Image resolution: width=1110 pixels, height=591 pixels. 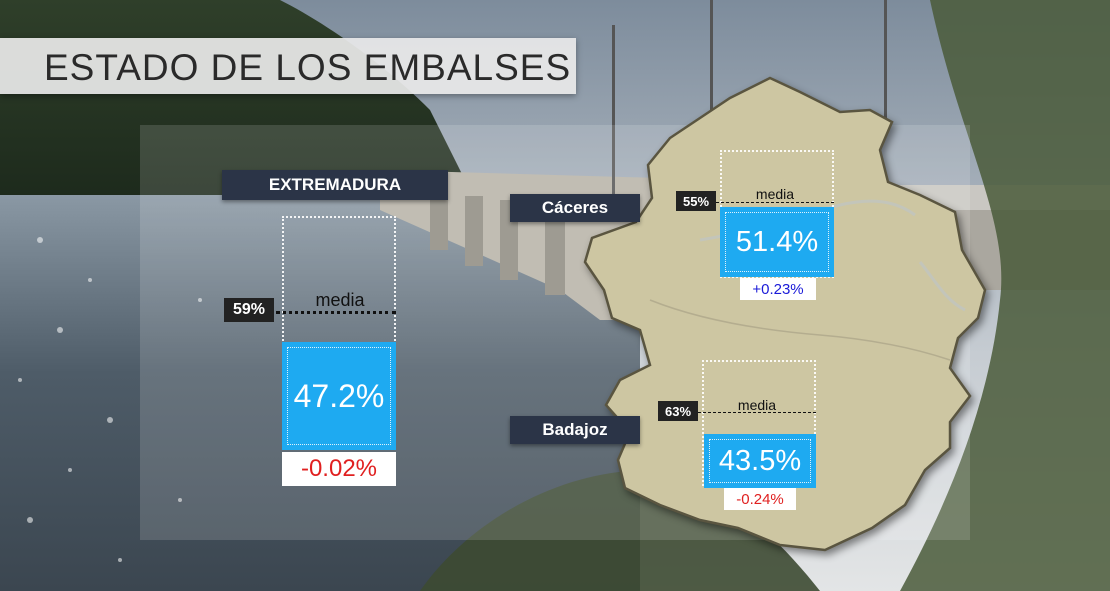 I want to click on value-box-caceres: 51.4%, so click(x=777, y=242).